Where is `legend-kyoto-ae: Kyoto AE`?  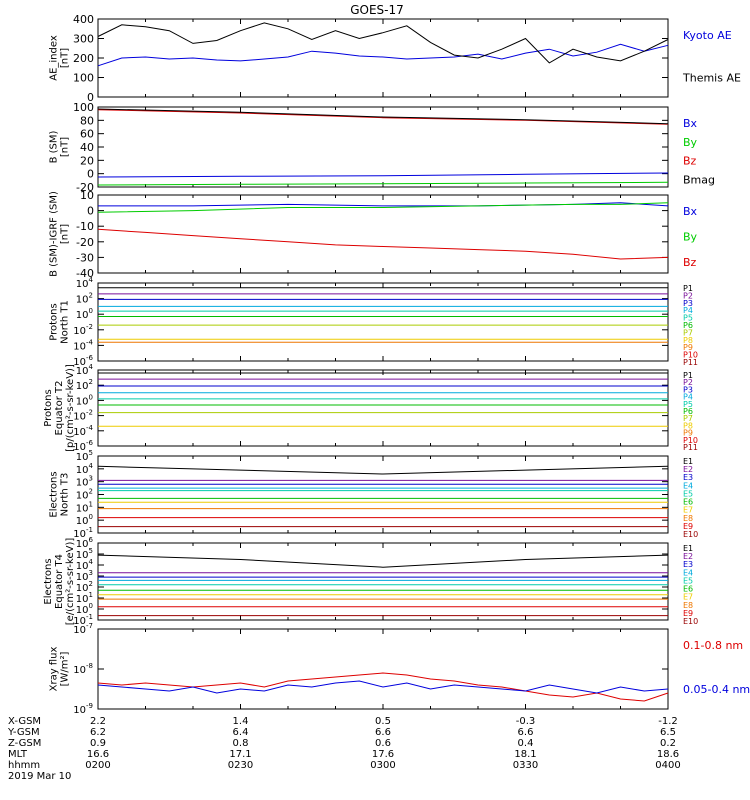
legend-kyoto-ae: Kyoto AE is located at coordinates (707, 35).